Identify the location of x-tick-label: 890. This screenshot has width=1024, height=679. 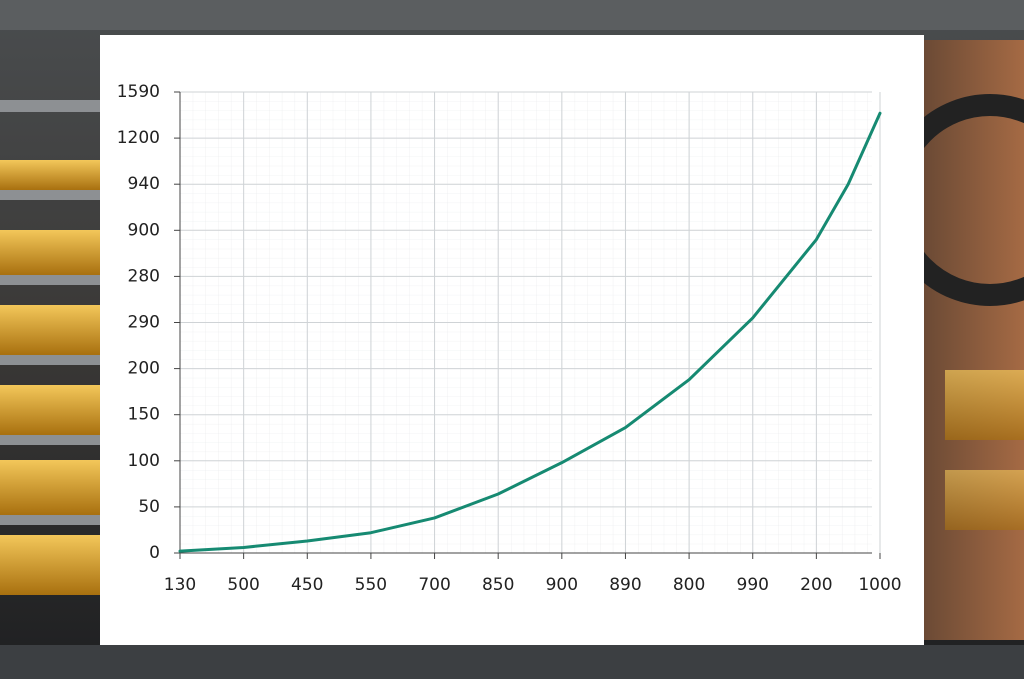
(625, 585).